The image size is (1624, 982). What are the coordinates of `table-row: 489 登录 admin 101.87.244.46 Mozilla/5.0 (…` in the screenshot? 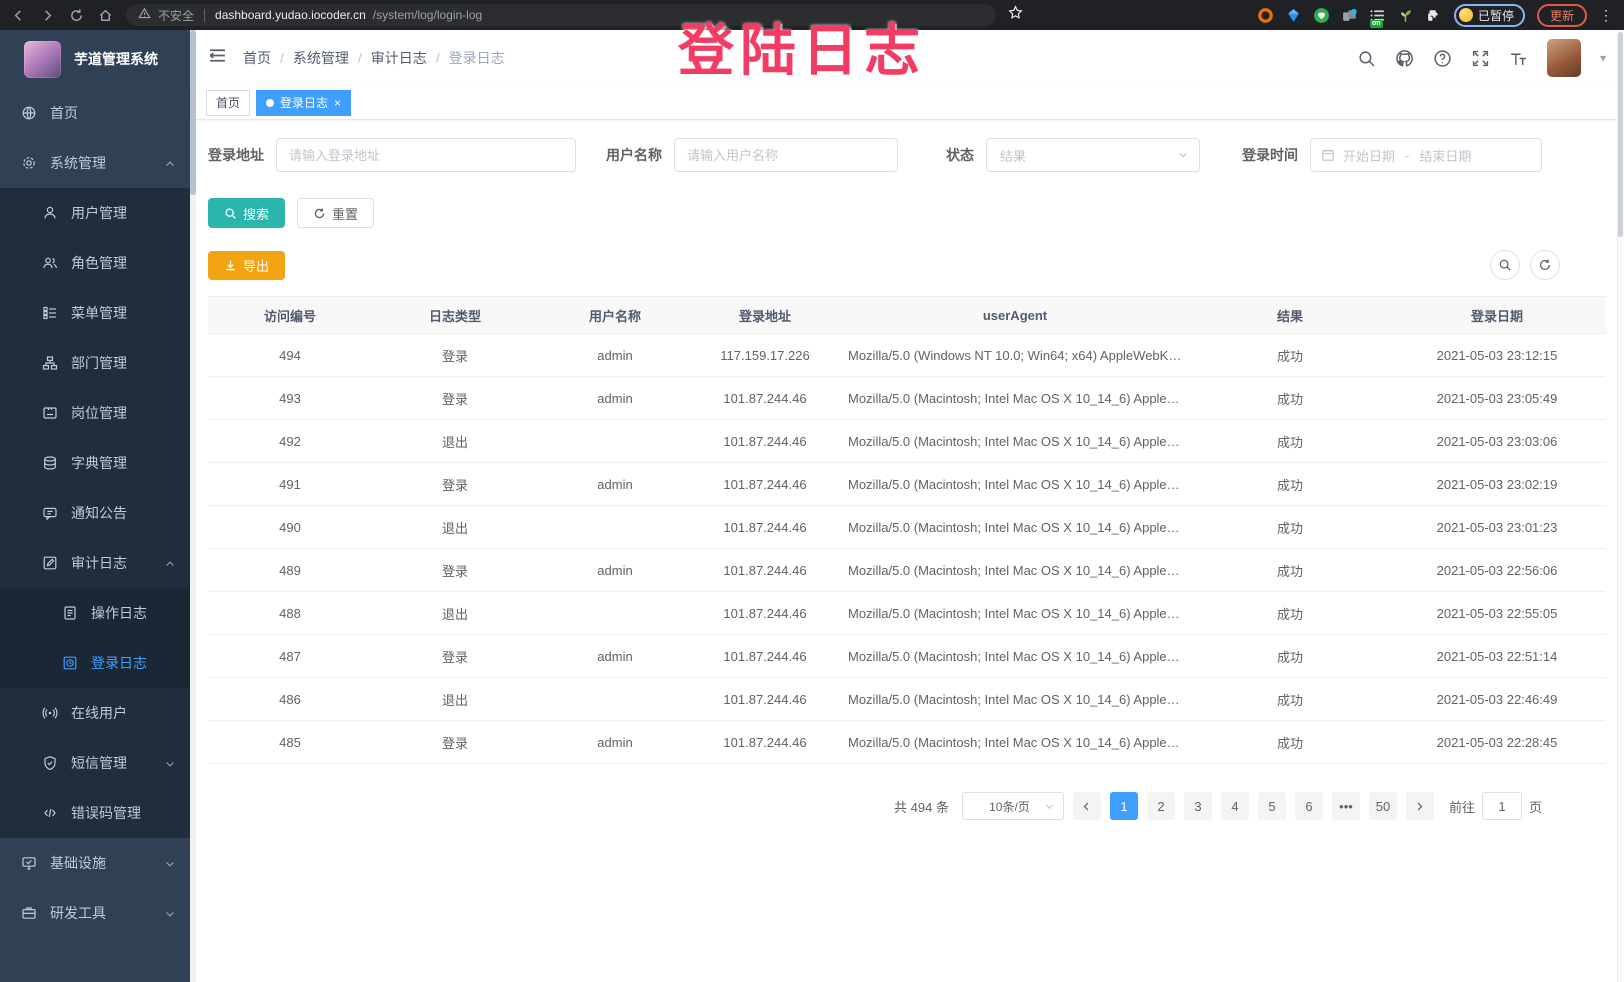 It's located at (907, 570).